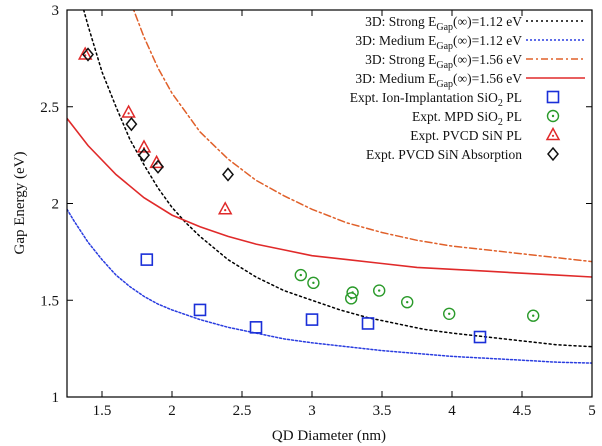 The image size is (602, 446). I want to click on legend-marker-expt-mpd-sio-2-pl-ring, so click(553, 116).